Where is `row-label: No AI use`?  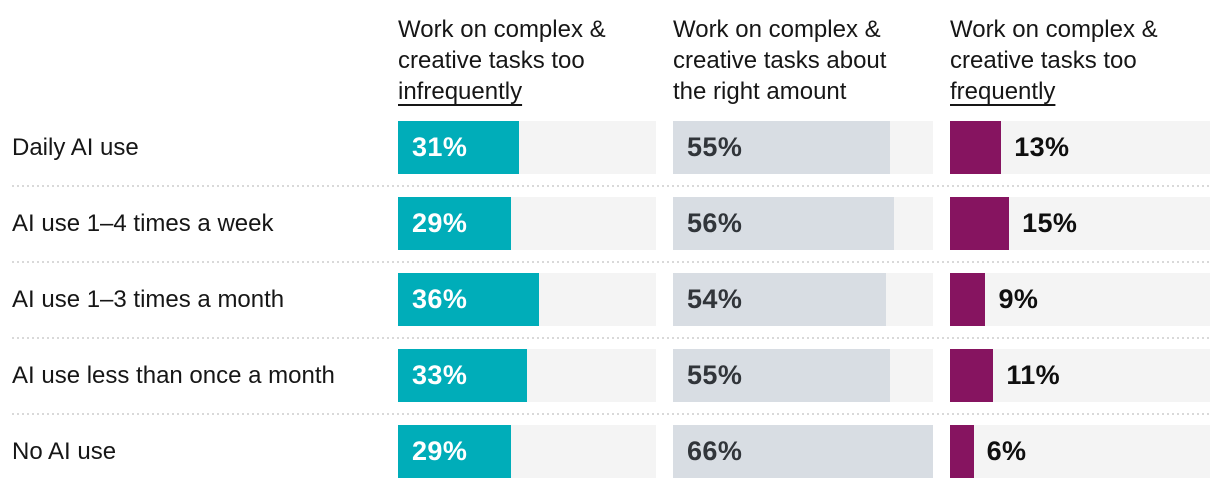
row-label: No AI use is located at coordinates (64, 451).